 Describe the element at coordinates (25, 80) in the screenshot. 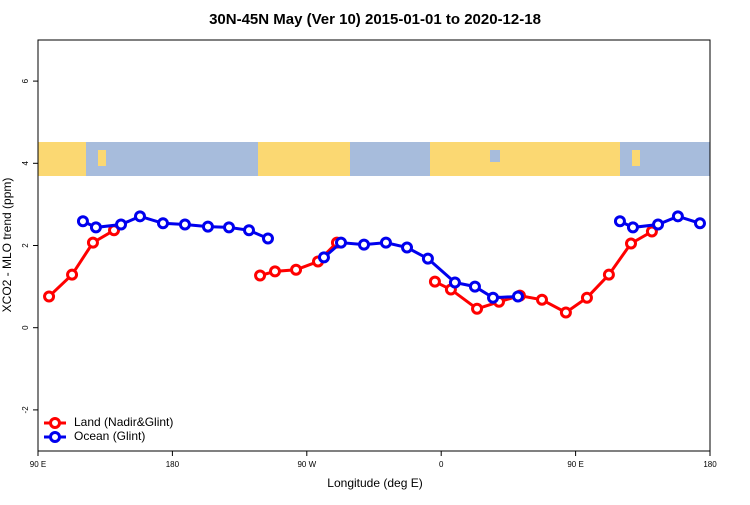

I see `y-tick-label: 6` at that location.